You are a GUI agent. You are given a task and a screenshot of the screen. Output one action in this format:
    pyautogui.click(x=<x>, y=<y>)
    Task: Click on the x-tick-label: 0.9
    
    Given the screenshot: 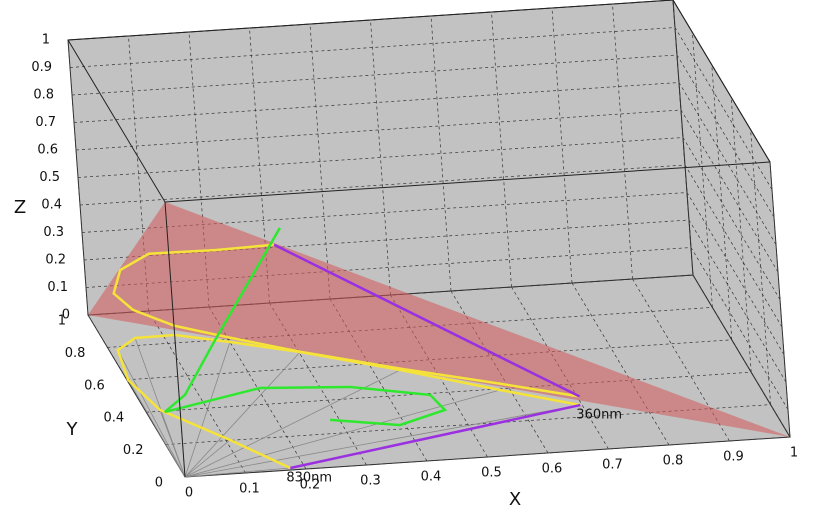 What is the action you would take?
    pyautogui.click(x=733, y=457)
    